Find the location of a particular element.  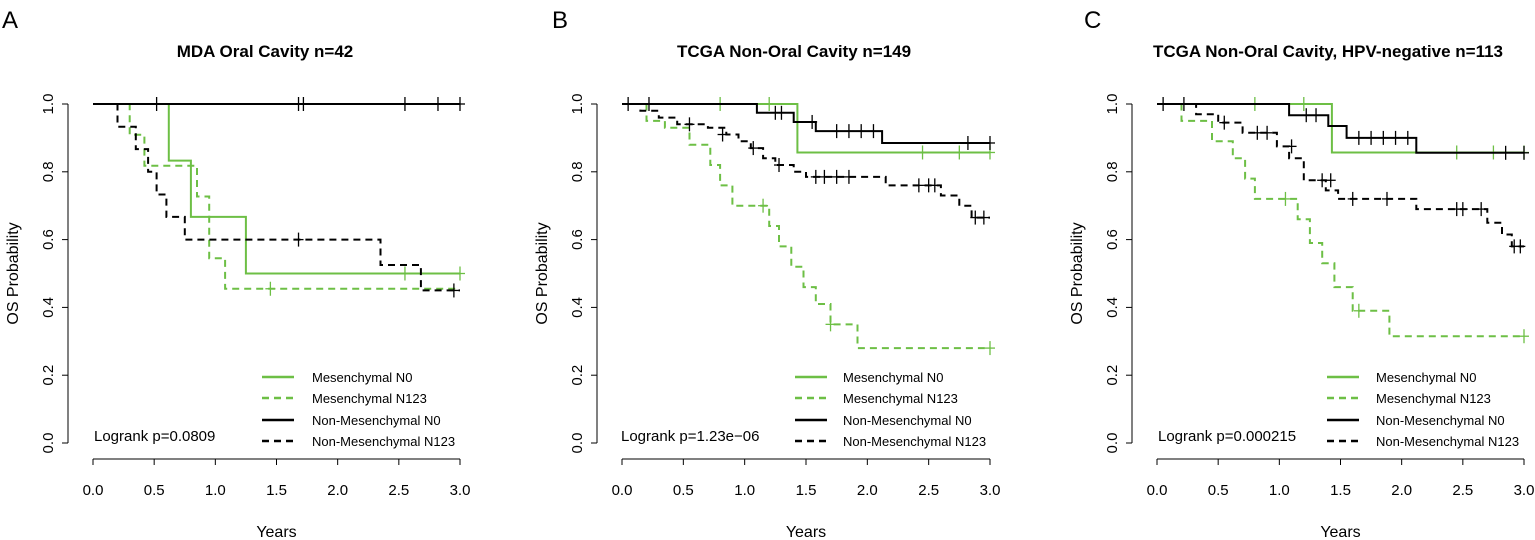

panel-letter: B is located at coordinates (560, 20).